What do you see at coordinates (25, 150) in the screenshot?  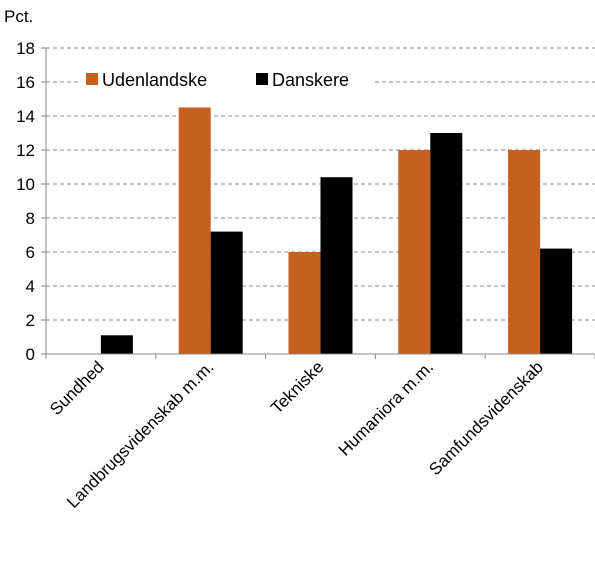 I see `y-tick-label: 12` at bounding box center [25, 150].